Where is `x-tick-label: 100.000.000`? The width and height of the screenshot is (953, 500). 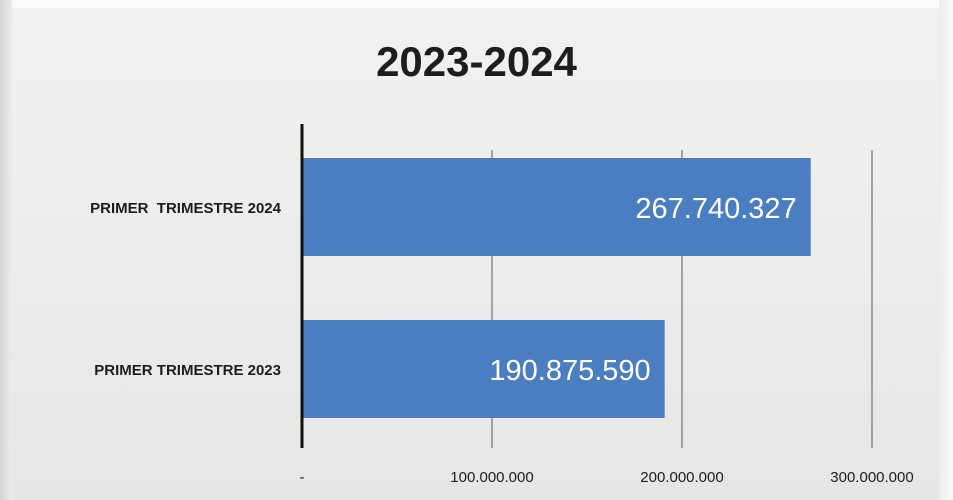 x-tick-label: 100.000.000 is located at coordinates (491, 477).